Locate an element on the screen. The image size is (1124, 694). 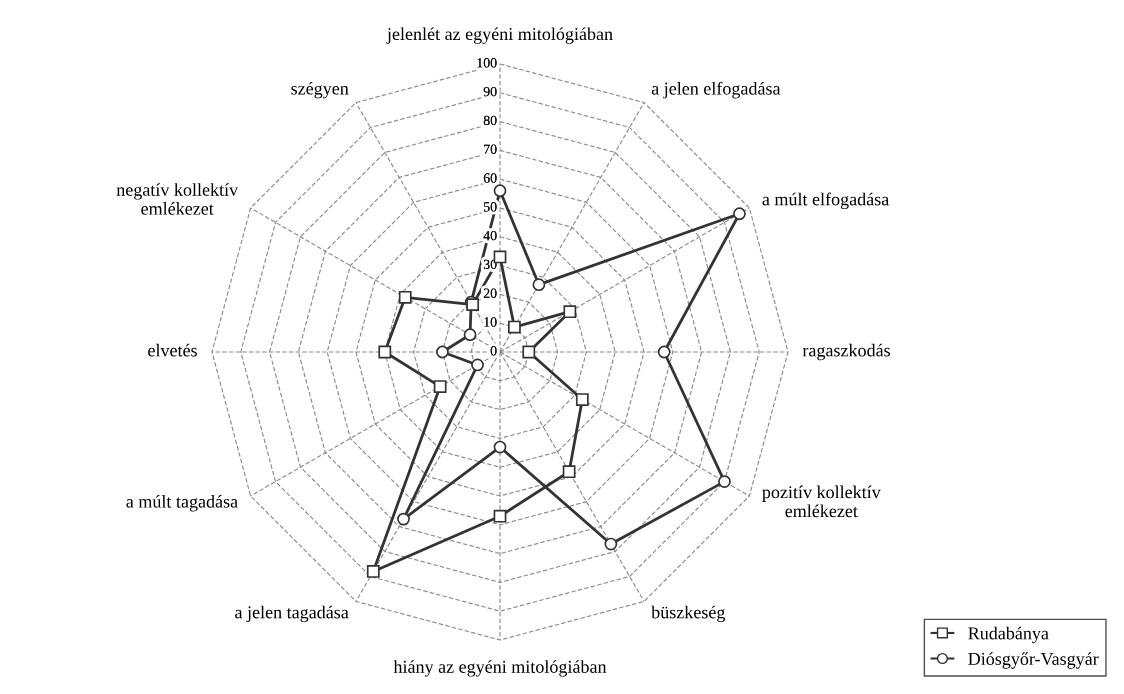
legend-label: Rudabánya is located at coordinates (1008, 635).